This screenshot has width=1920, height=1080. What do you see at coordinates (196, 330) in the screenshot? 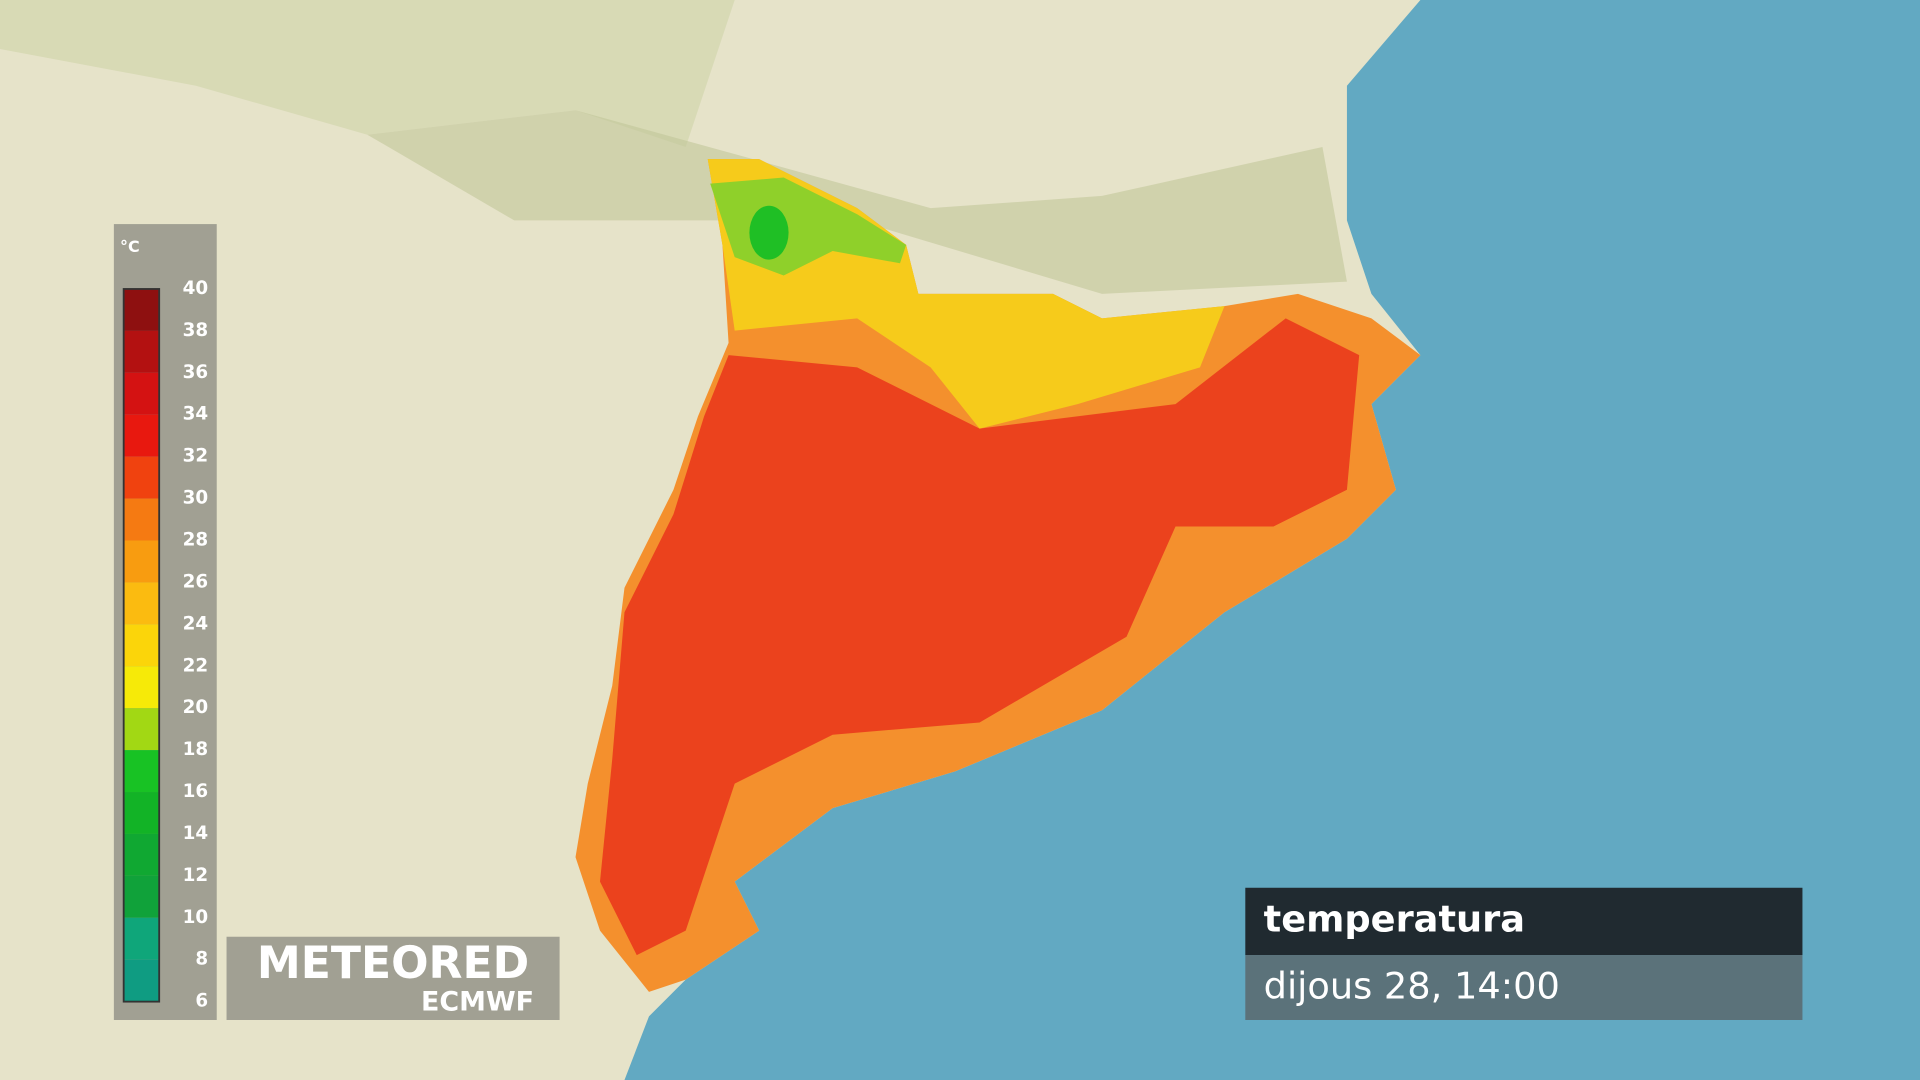
I see `legend-tick-label: 38` at bounding box center [196, 330].